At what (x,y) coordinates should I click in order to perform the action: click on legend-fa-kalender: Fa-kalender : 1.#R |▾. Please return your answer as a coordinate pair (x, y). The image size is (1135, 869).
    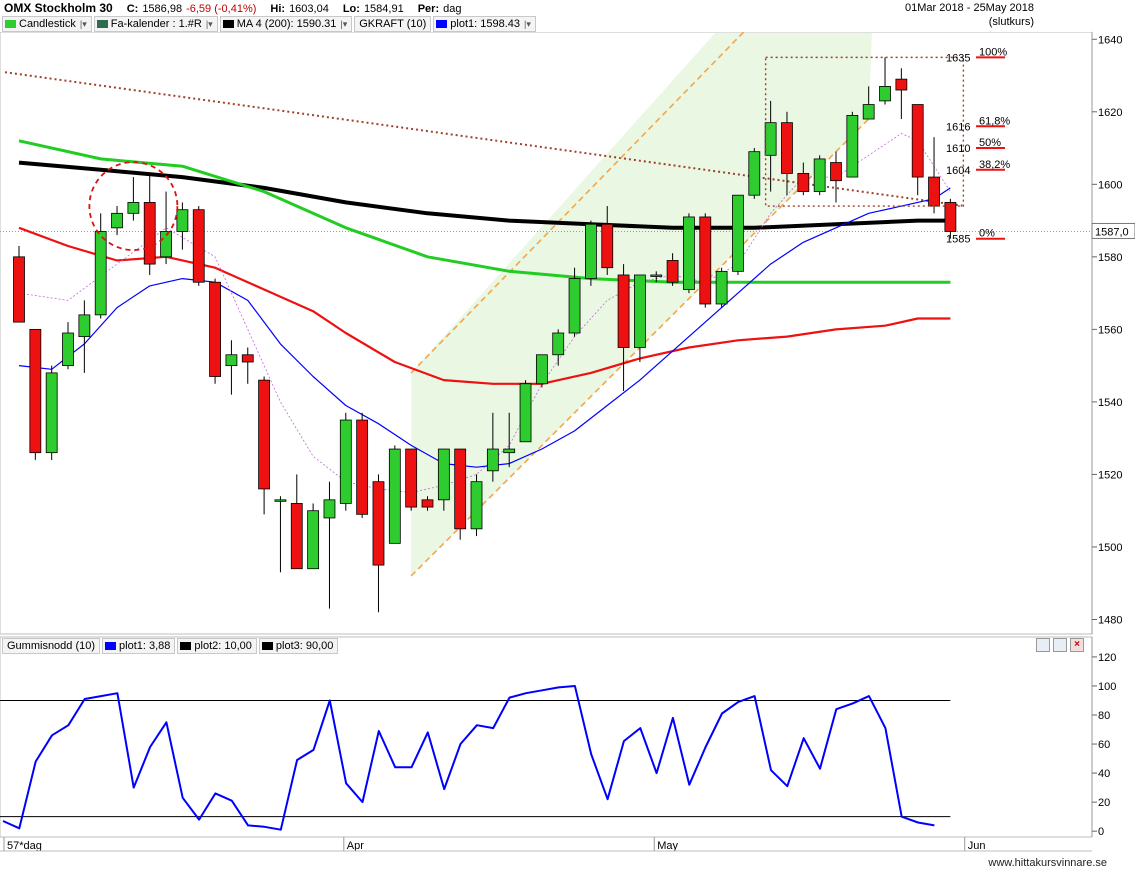
    Looking at the image, I should click on (155, 24).